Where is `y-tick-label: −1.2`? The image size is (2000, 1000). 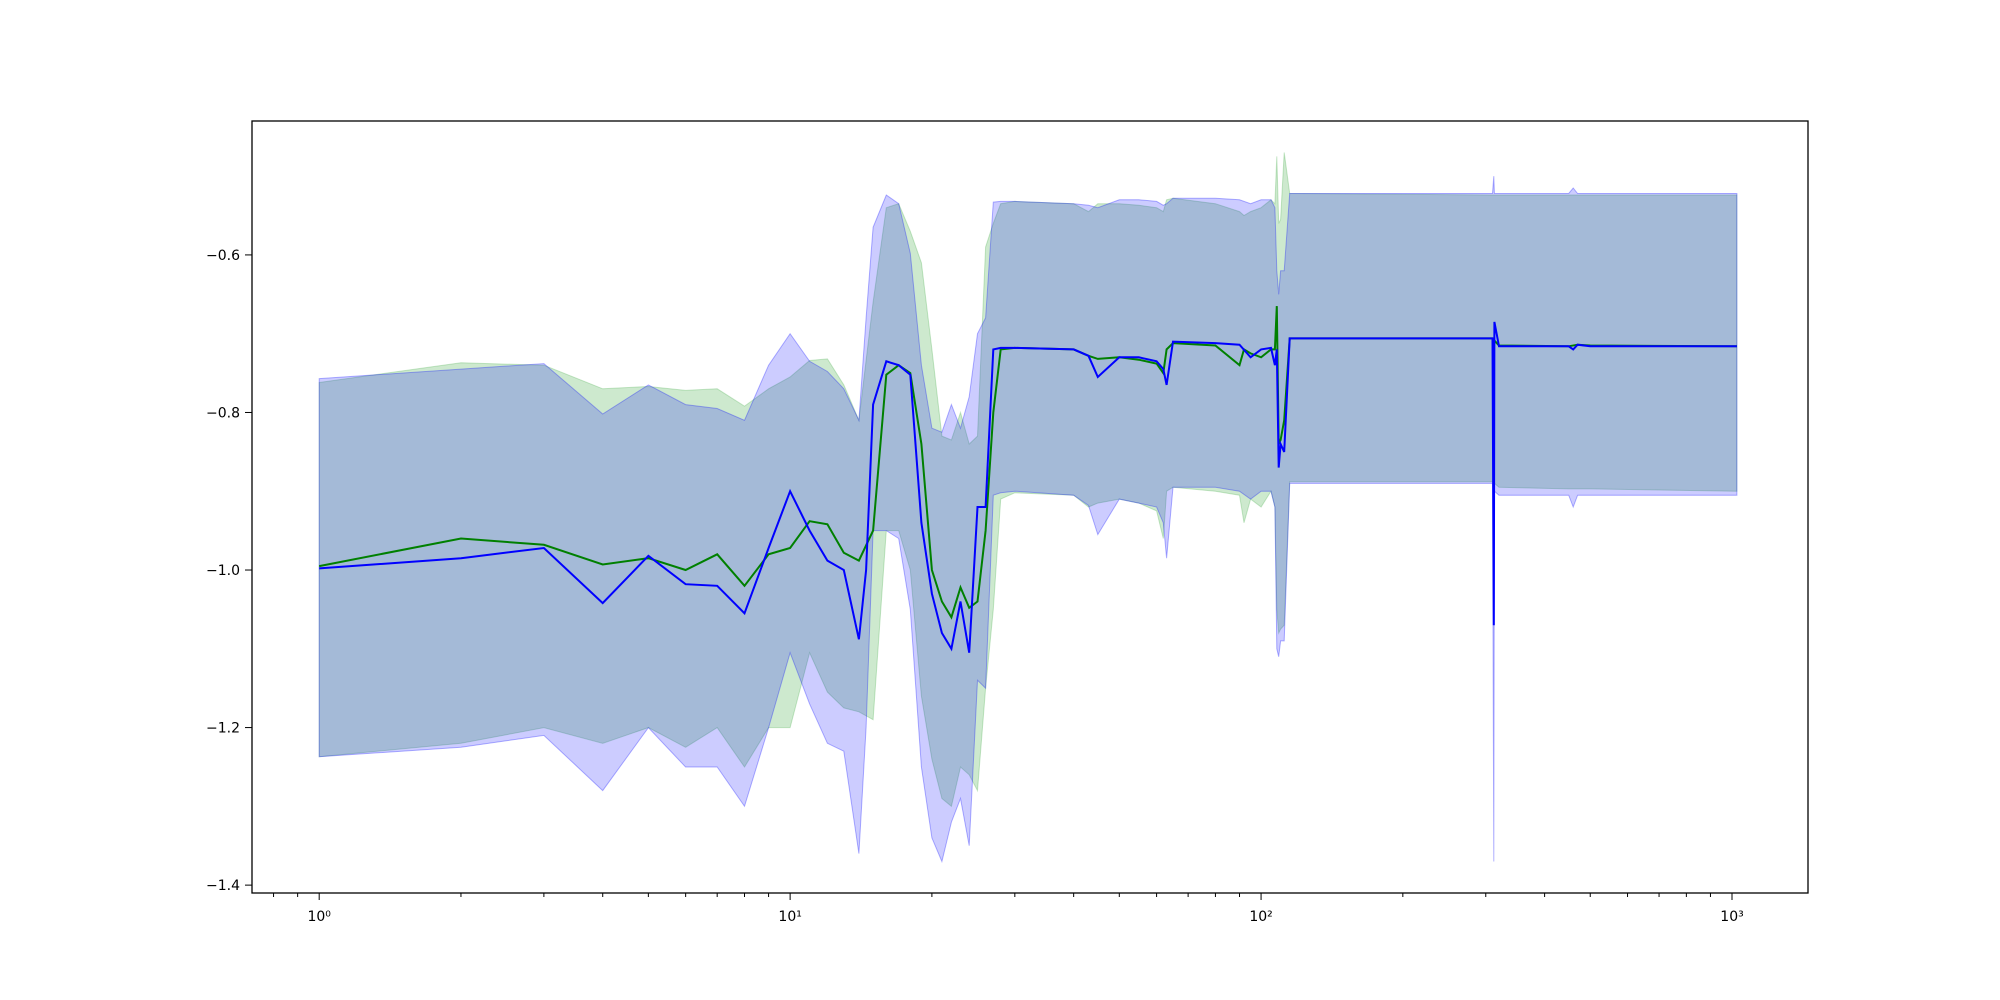
y-tick-label: −1.2 is located at coordinates (223, 729).